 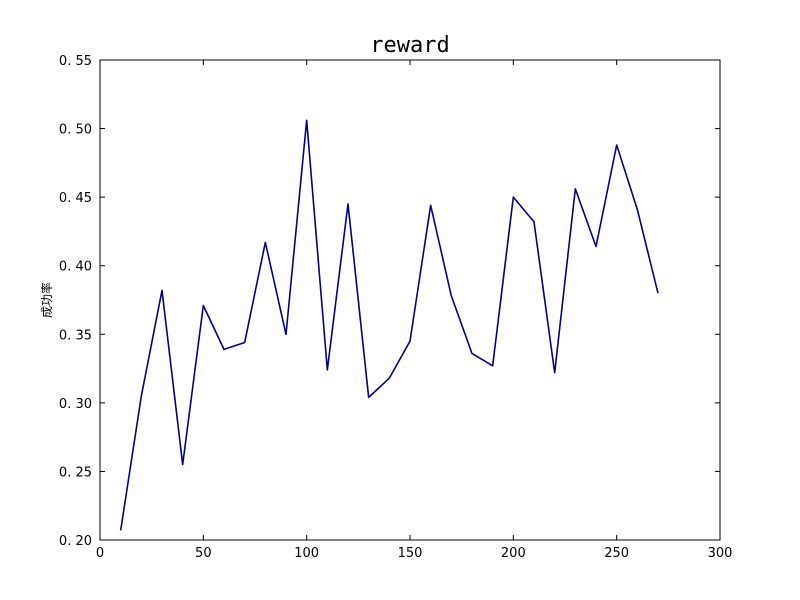 What do you see at coordinates (409, 45) in the screenshot?
I see `chart-title: reward` at bounding box center [409, 45].